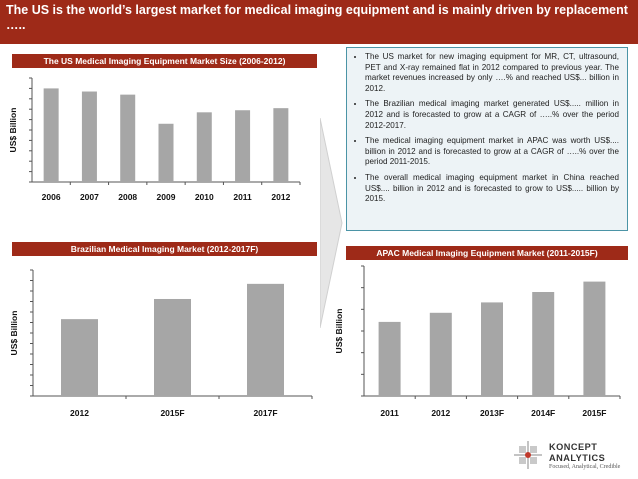 The width and height of the screenshot is (638, 479). Describe the element at coordinates (89, 136) in the screenshot. I see `bar-2007` at that location.